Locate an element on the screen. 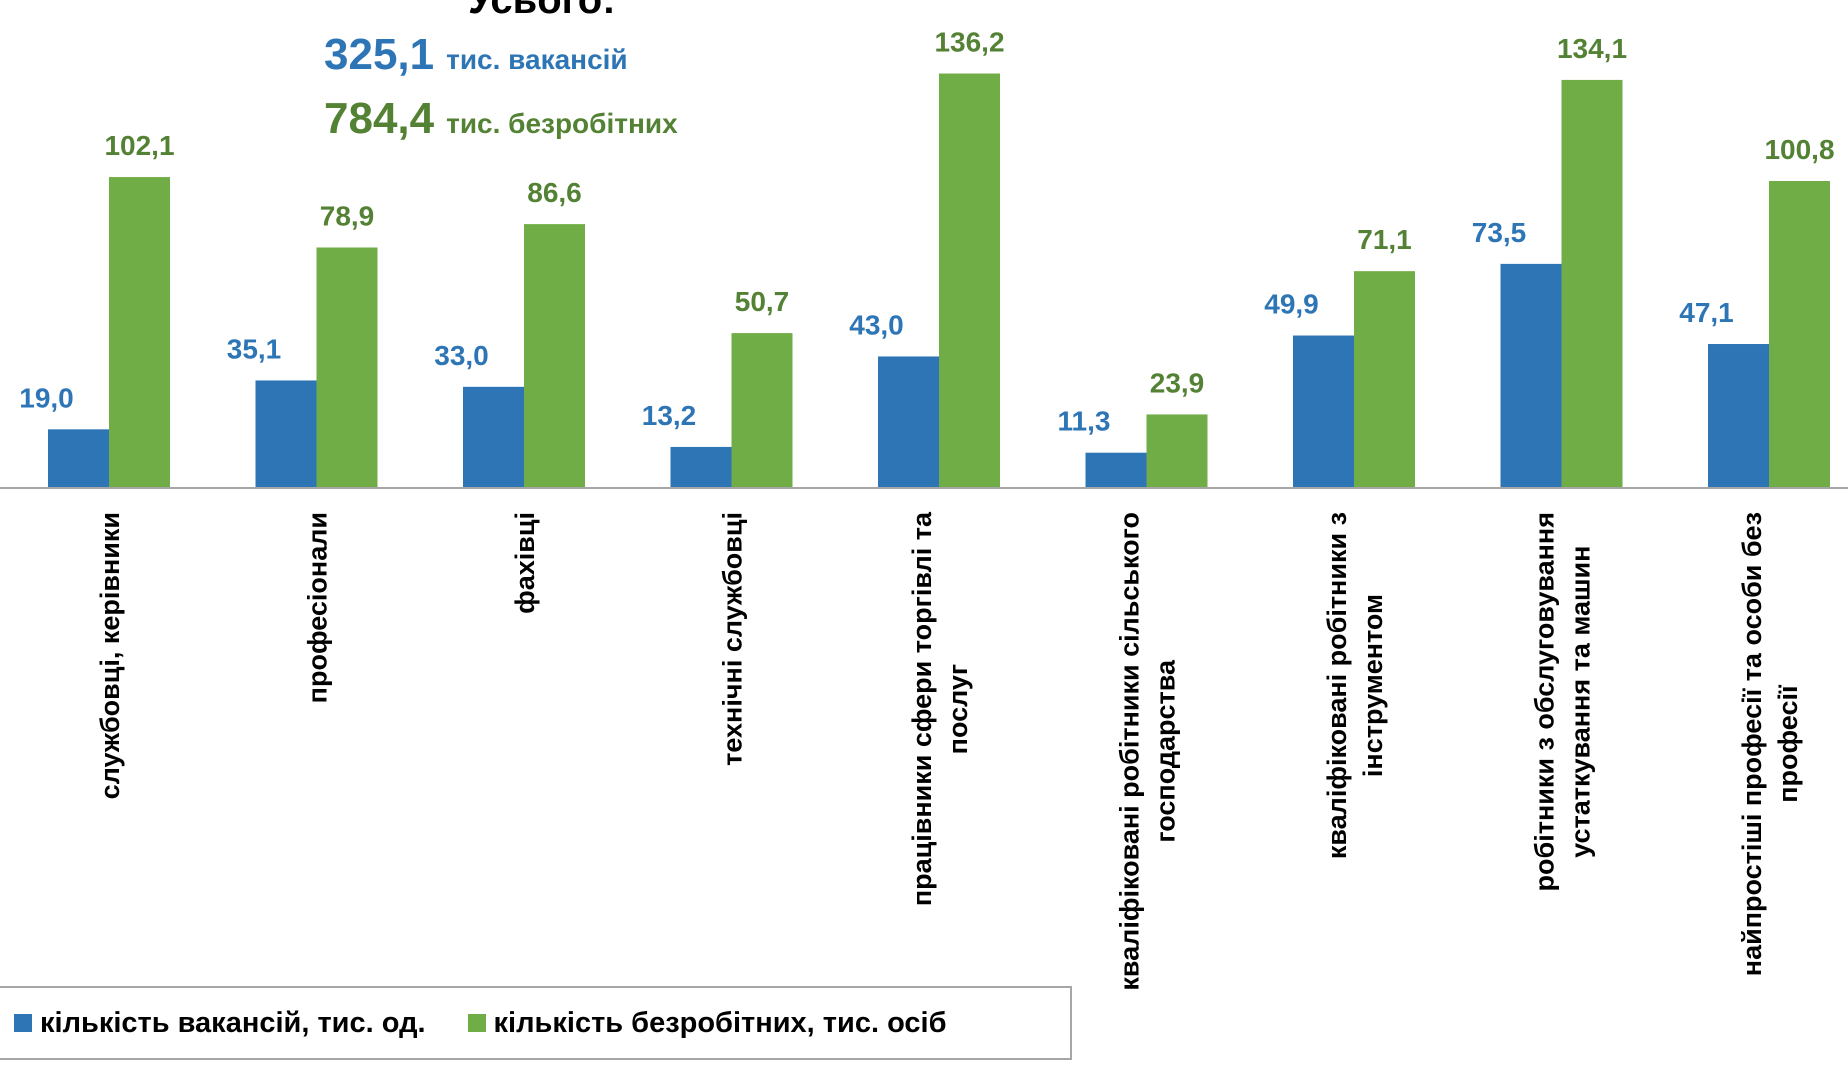 The width and height of the screenshot is (1848, 1084). vacancies-value-label: 19,0 is located at coordinates (46, 397).